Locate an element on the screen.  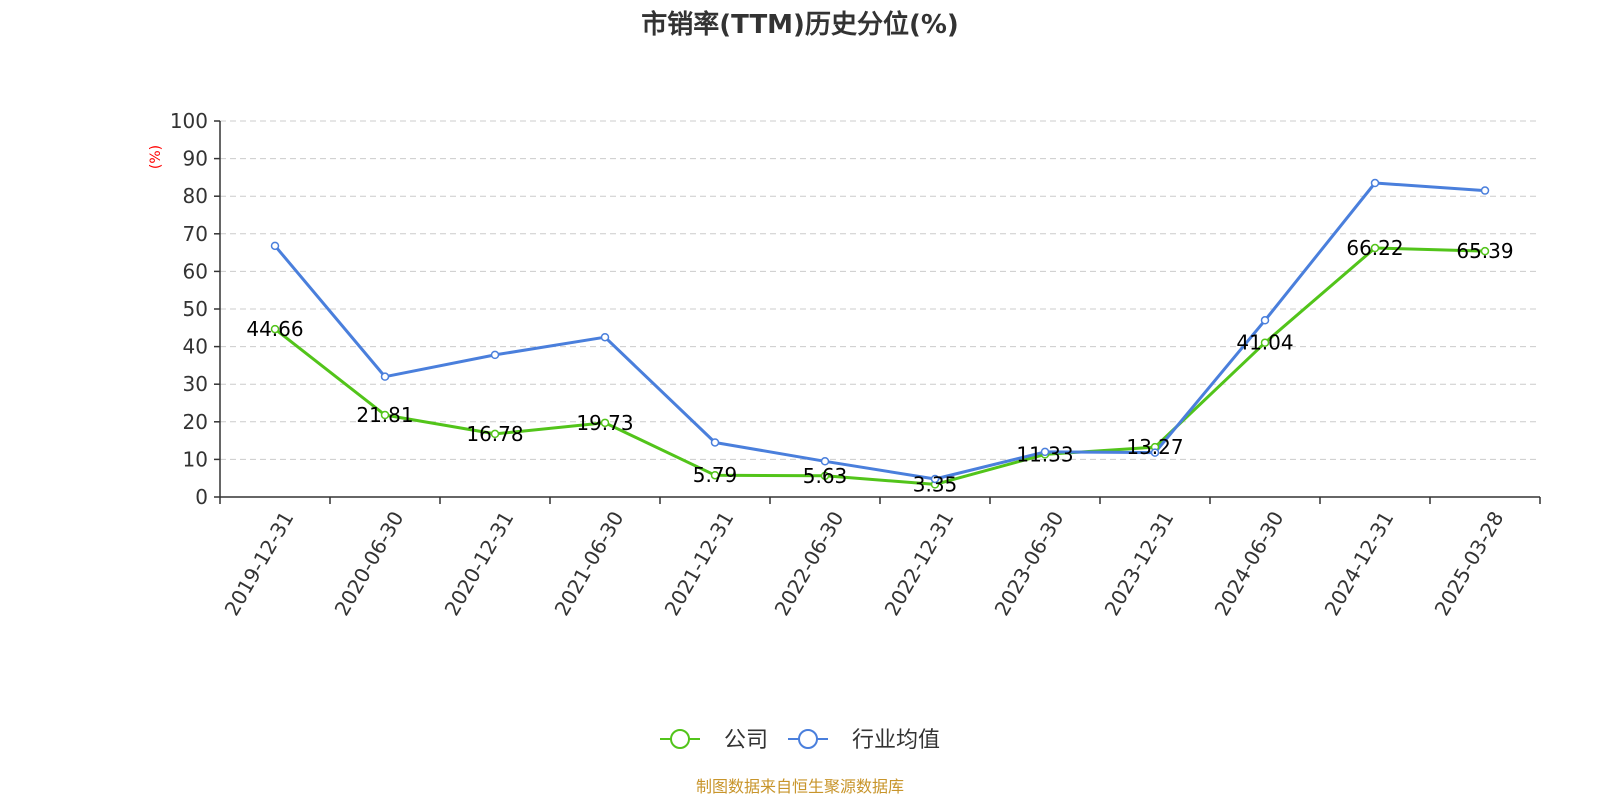
data-label: 65.39 is located at coordinates (1484, 251).